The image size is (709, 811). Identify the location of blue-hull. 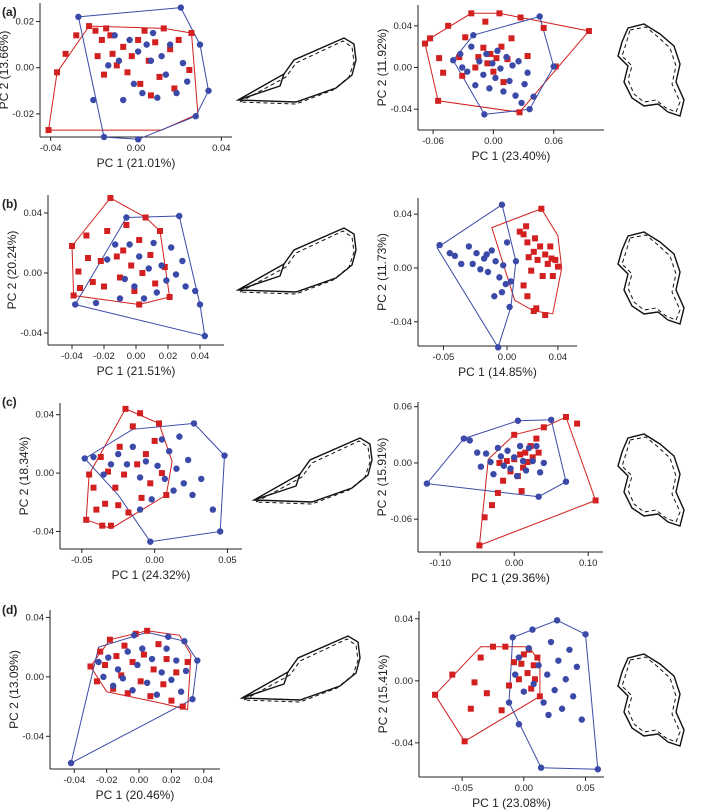
(503, 65).